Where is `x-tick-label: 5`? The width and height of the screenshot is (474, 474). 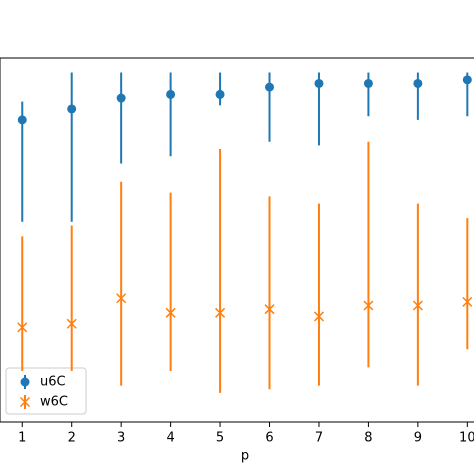
x-tick-label: 5 is located at coordinates (220, 438).